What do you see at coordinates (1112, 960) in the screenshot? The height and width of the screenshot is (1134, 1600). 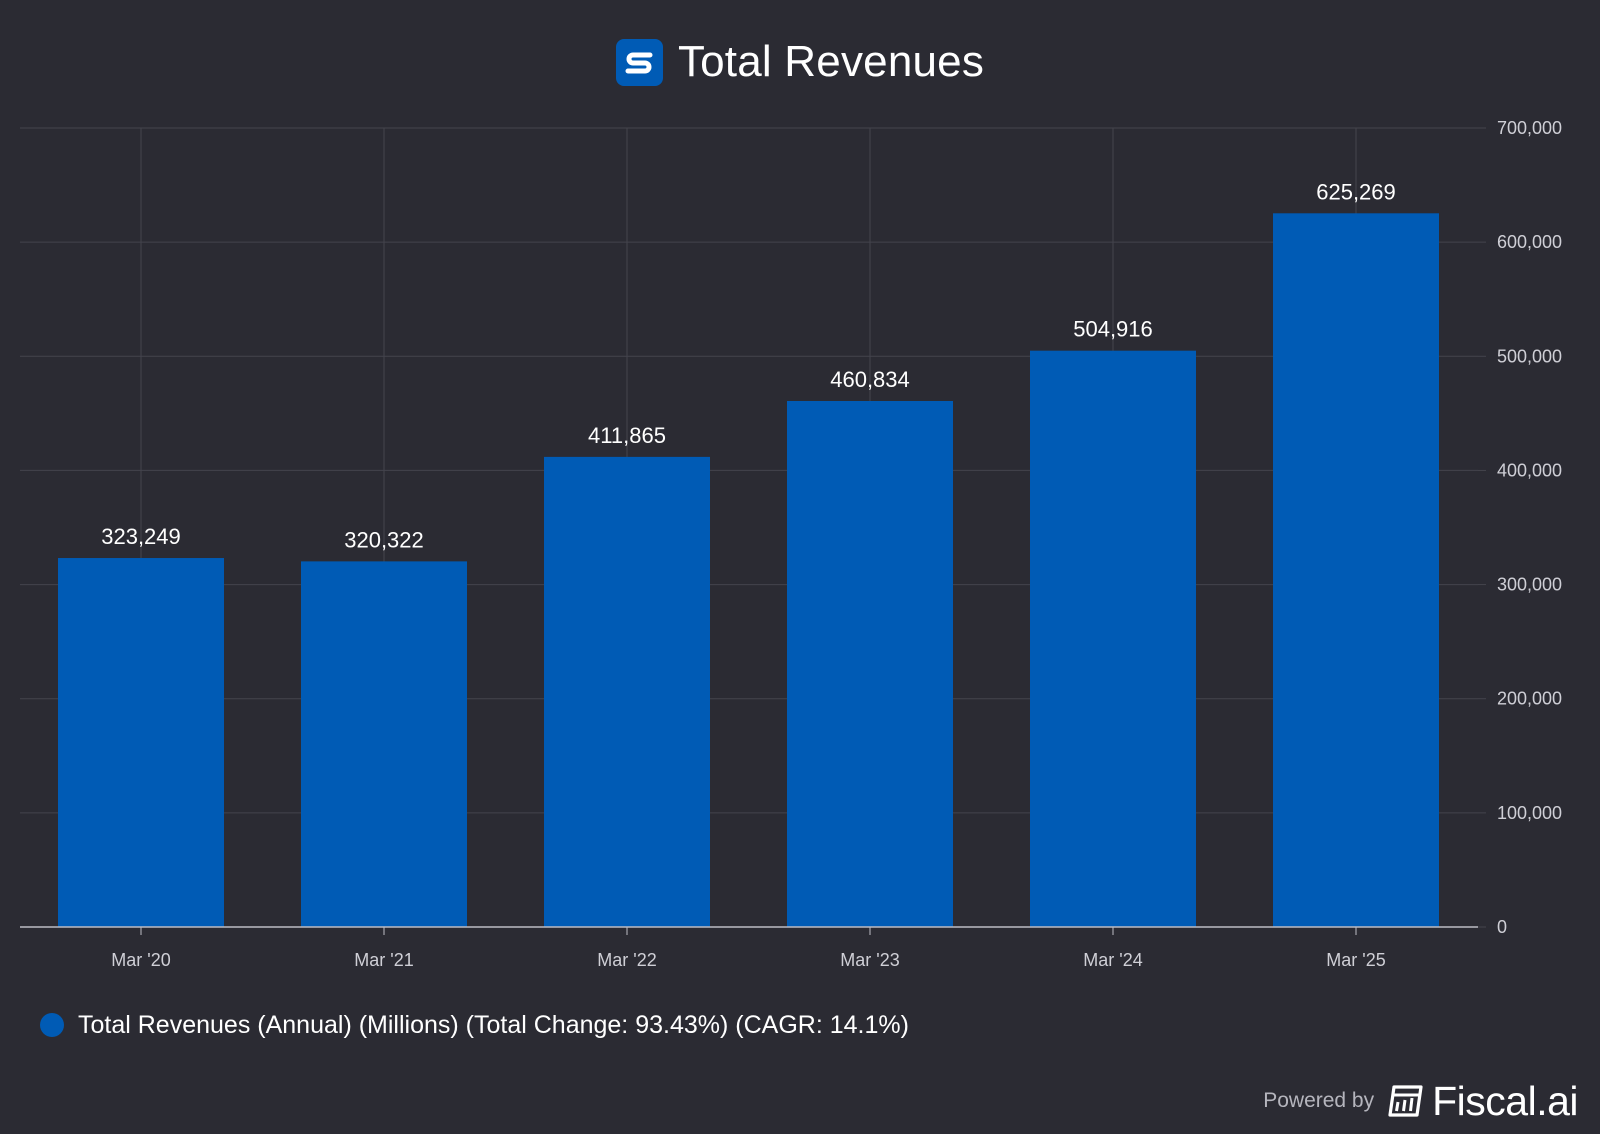 I see `x-tick-label: Mar '24` at bounding box center [1112, 960].